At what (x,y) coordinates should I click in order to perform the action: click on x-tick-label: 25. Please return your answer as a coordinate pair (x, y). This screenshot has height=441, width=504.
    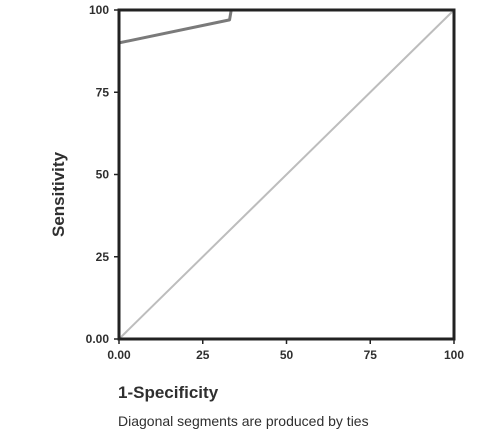
    Looking at the image, I should click on (203, 355).